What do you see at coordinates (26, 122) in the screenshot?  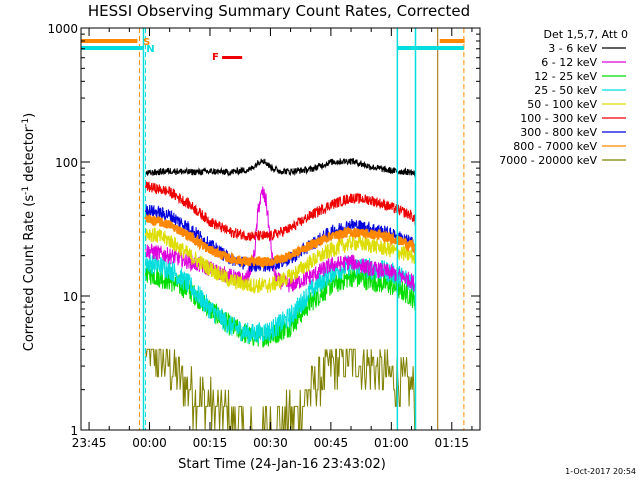 I see `y-axis-label-sup2: -1` at bounding box center [26, 122].